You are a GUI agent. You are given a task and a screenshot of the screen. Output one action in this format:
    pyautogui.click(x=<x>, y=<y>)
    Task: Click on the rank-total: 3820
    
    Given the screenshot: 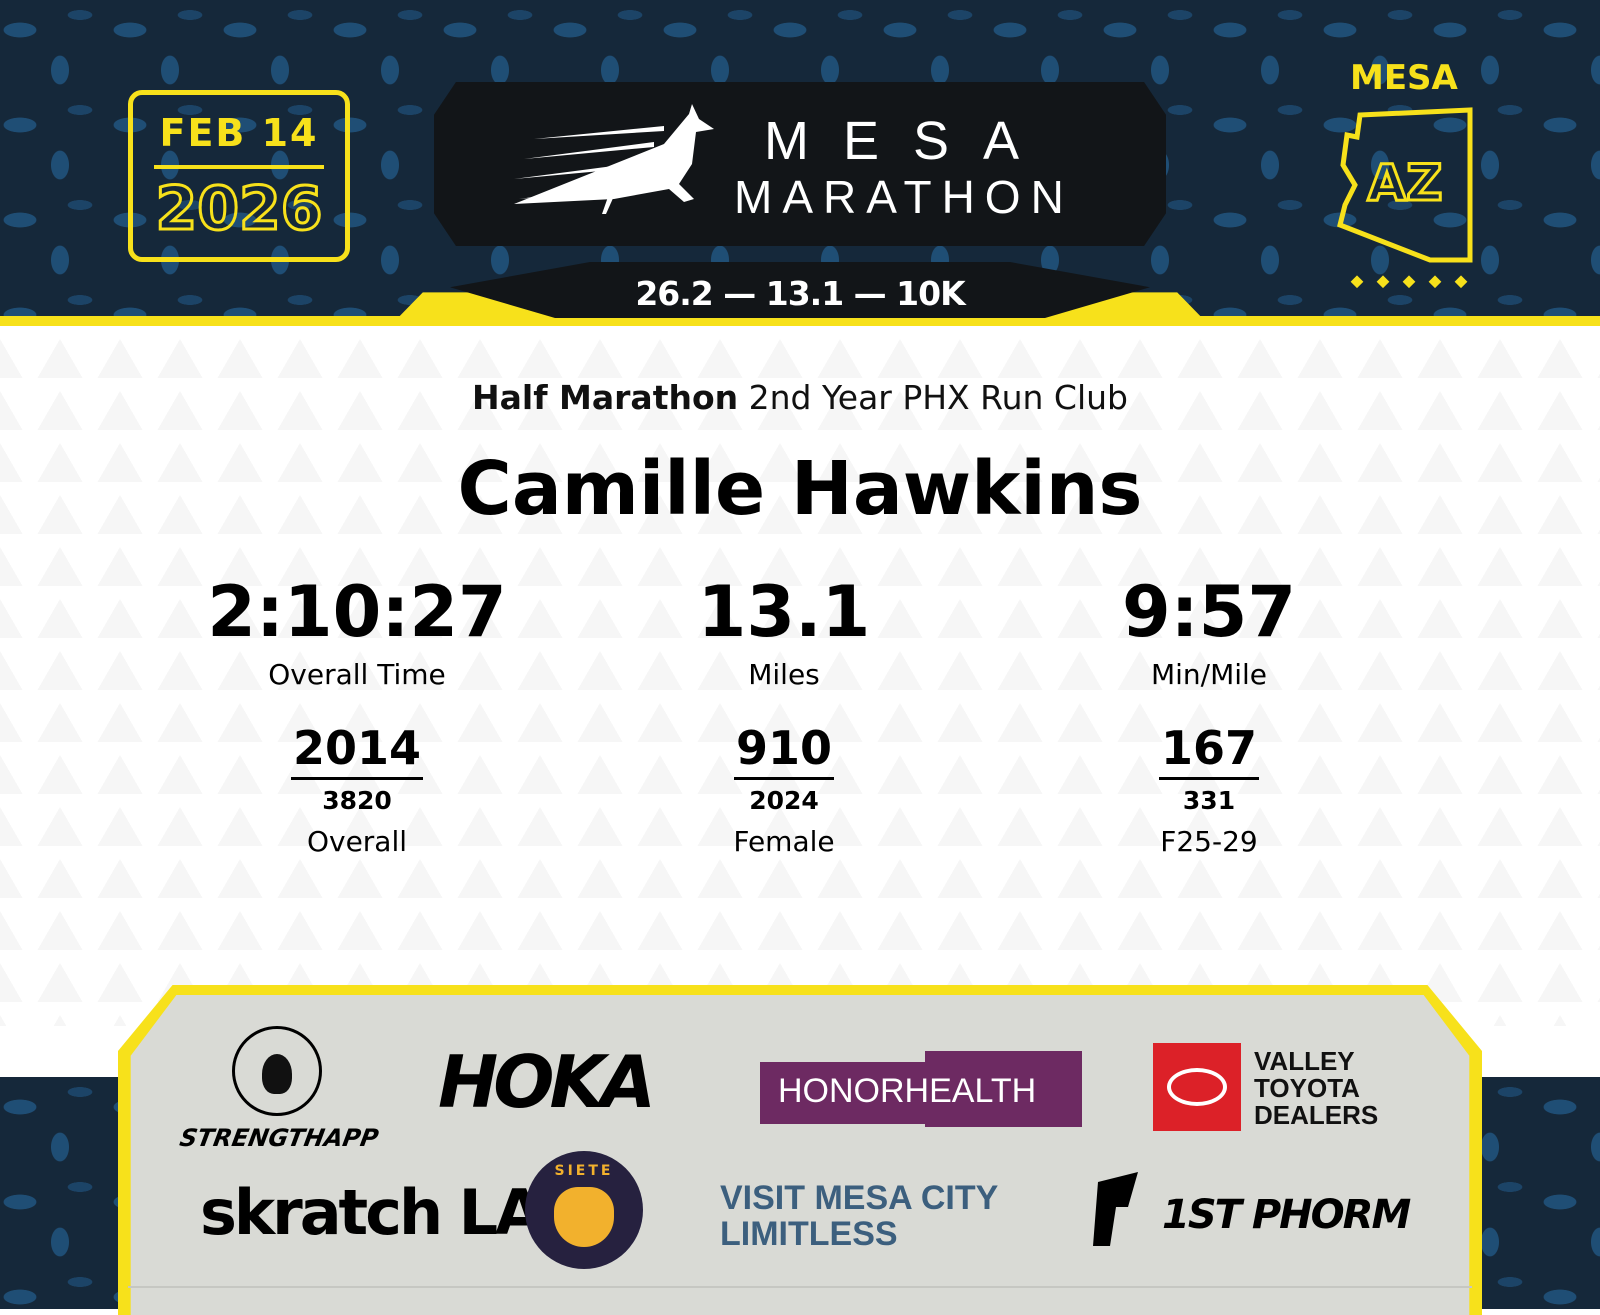 What is the action you would take?
    pyautogui.click(x=357, y=800)
    